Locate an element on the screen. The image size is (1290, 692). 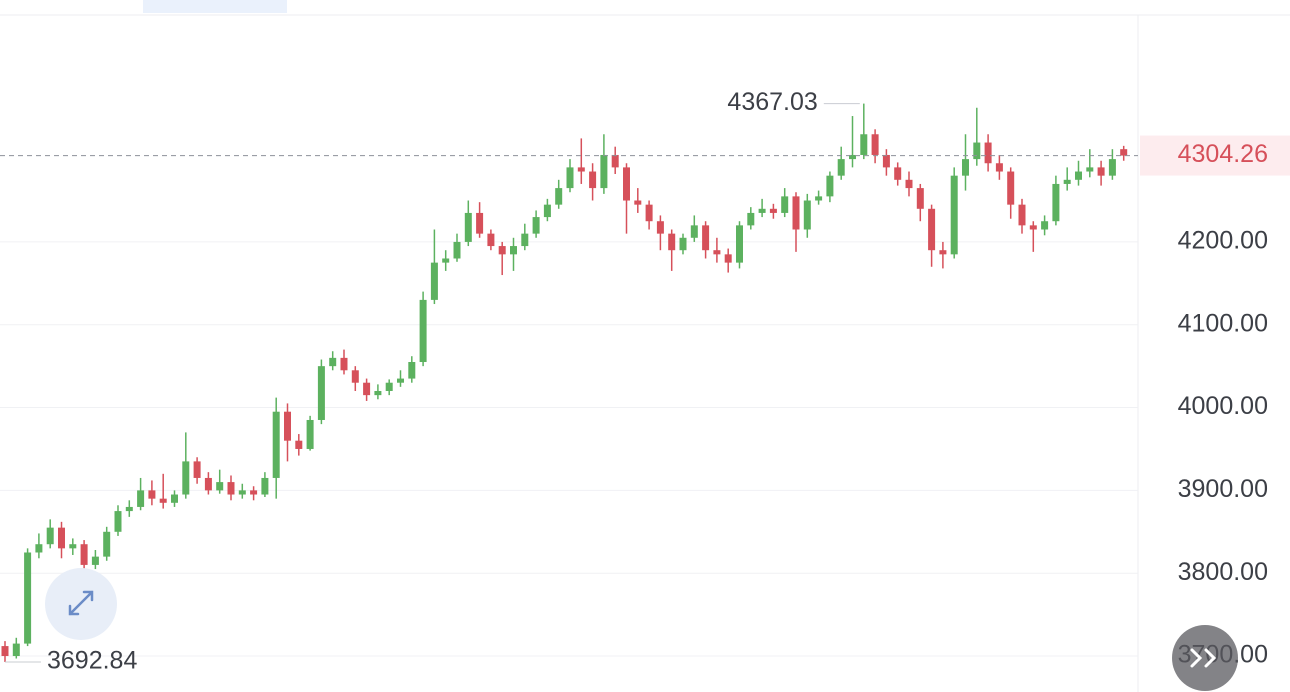
expand-button is located at coordinates (81, 604).